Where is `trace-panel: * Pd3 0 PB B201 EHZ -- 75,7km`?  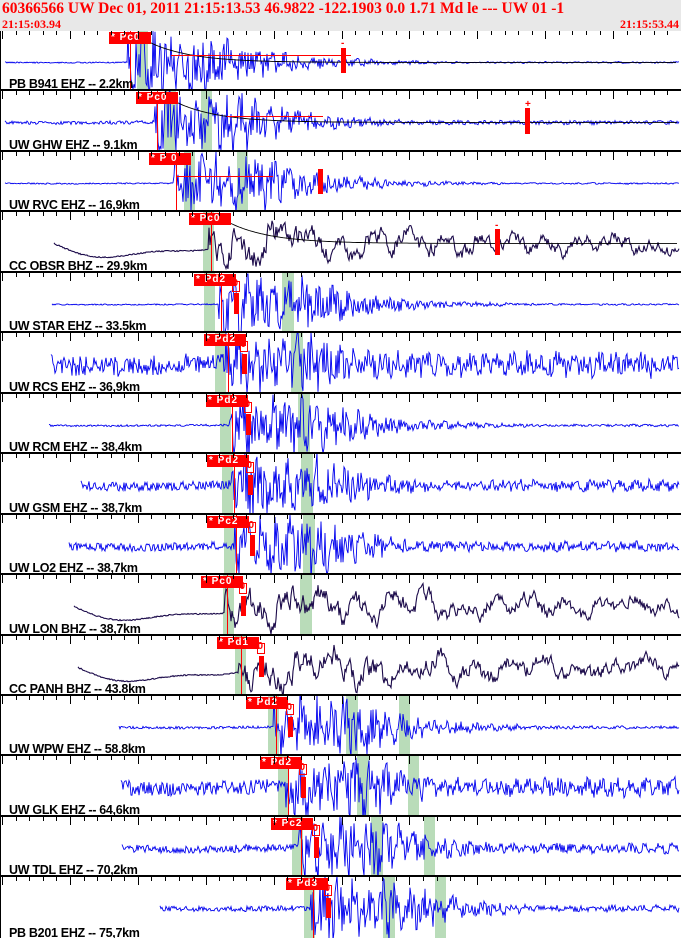
trace-panel: * Pd3 0 PB B201 EHZ -- 75,7km is located at coordinates (341, 907).